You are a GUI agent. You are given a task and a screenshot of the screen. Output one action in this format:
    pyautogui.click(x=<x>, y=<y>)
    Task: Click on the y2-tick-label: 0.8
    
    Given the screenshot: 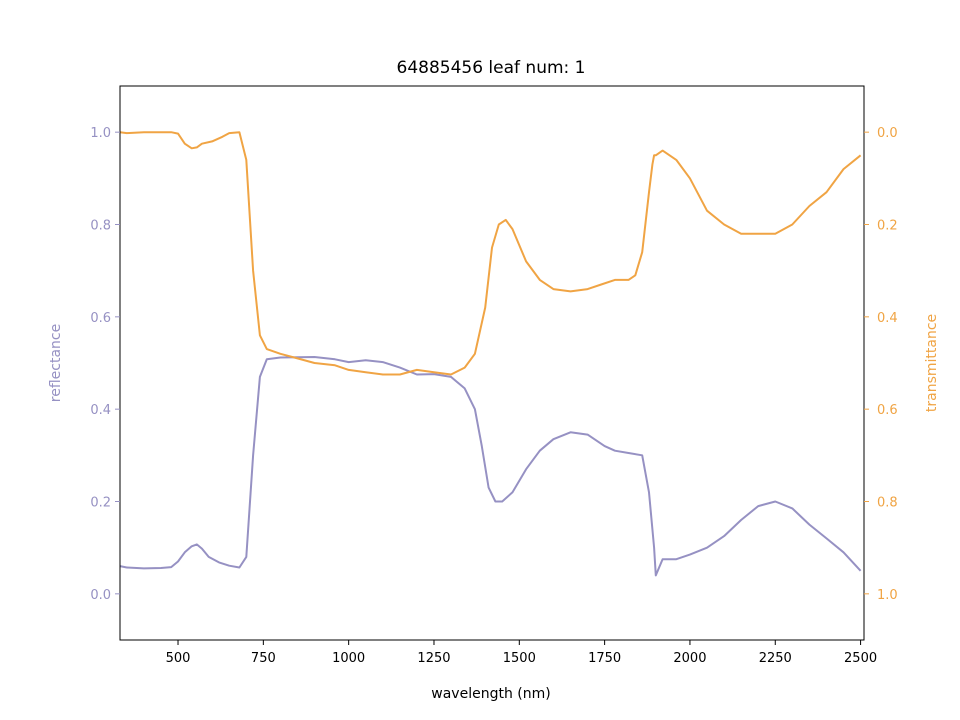 What is the action you would take?
    pyautogui.click(x=887, y=503)
    